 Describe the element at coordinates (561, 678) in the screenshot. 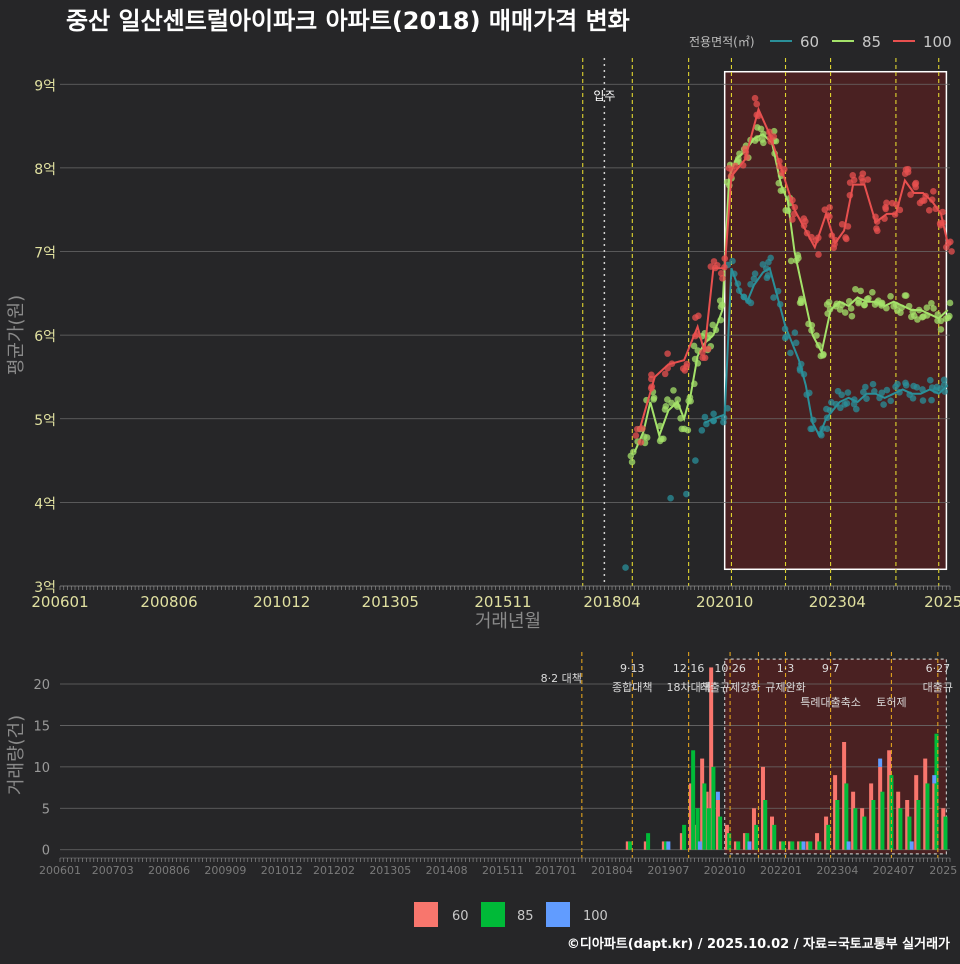

I see `policy-label: 8·2 대책` at that location.